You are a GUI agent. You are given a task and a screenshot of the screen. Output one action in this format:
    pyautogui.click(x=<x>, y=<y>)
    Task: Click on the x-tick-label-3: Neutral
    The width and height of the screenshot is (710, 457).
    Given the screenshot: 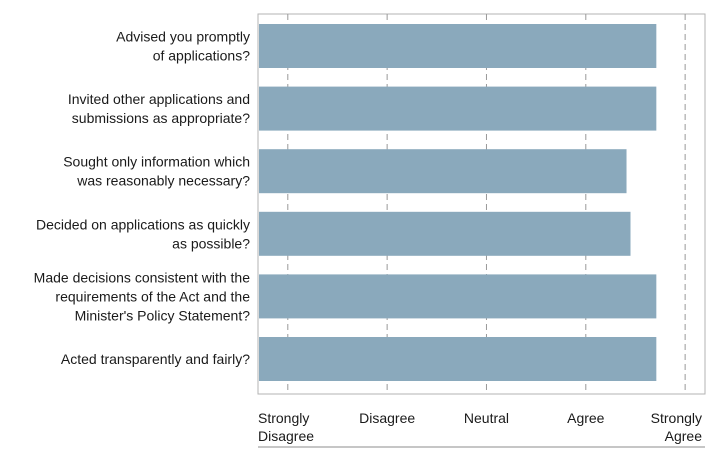 What is the action you would take?
    pyautogui.click(x=486, y=418)
    